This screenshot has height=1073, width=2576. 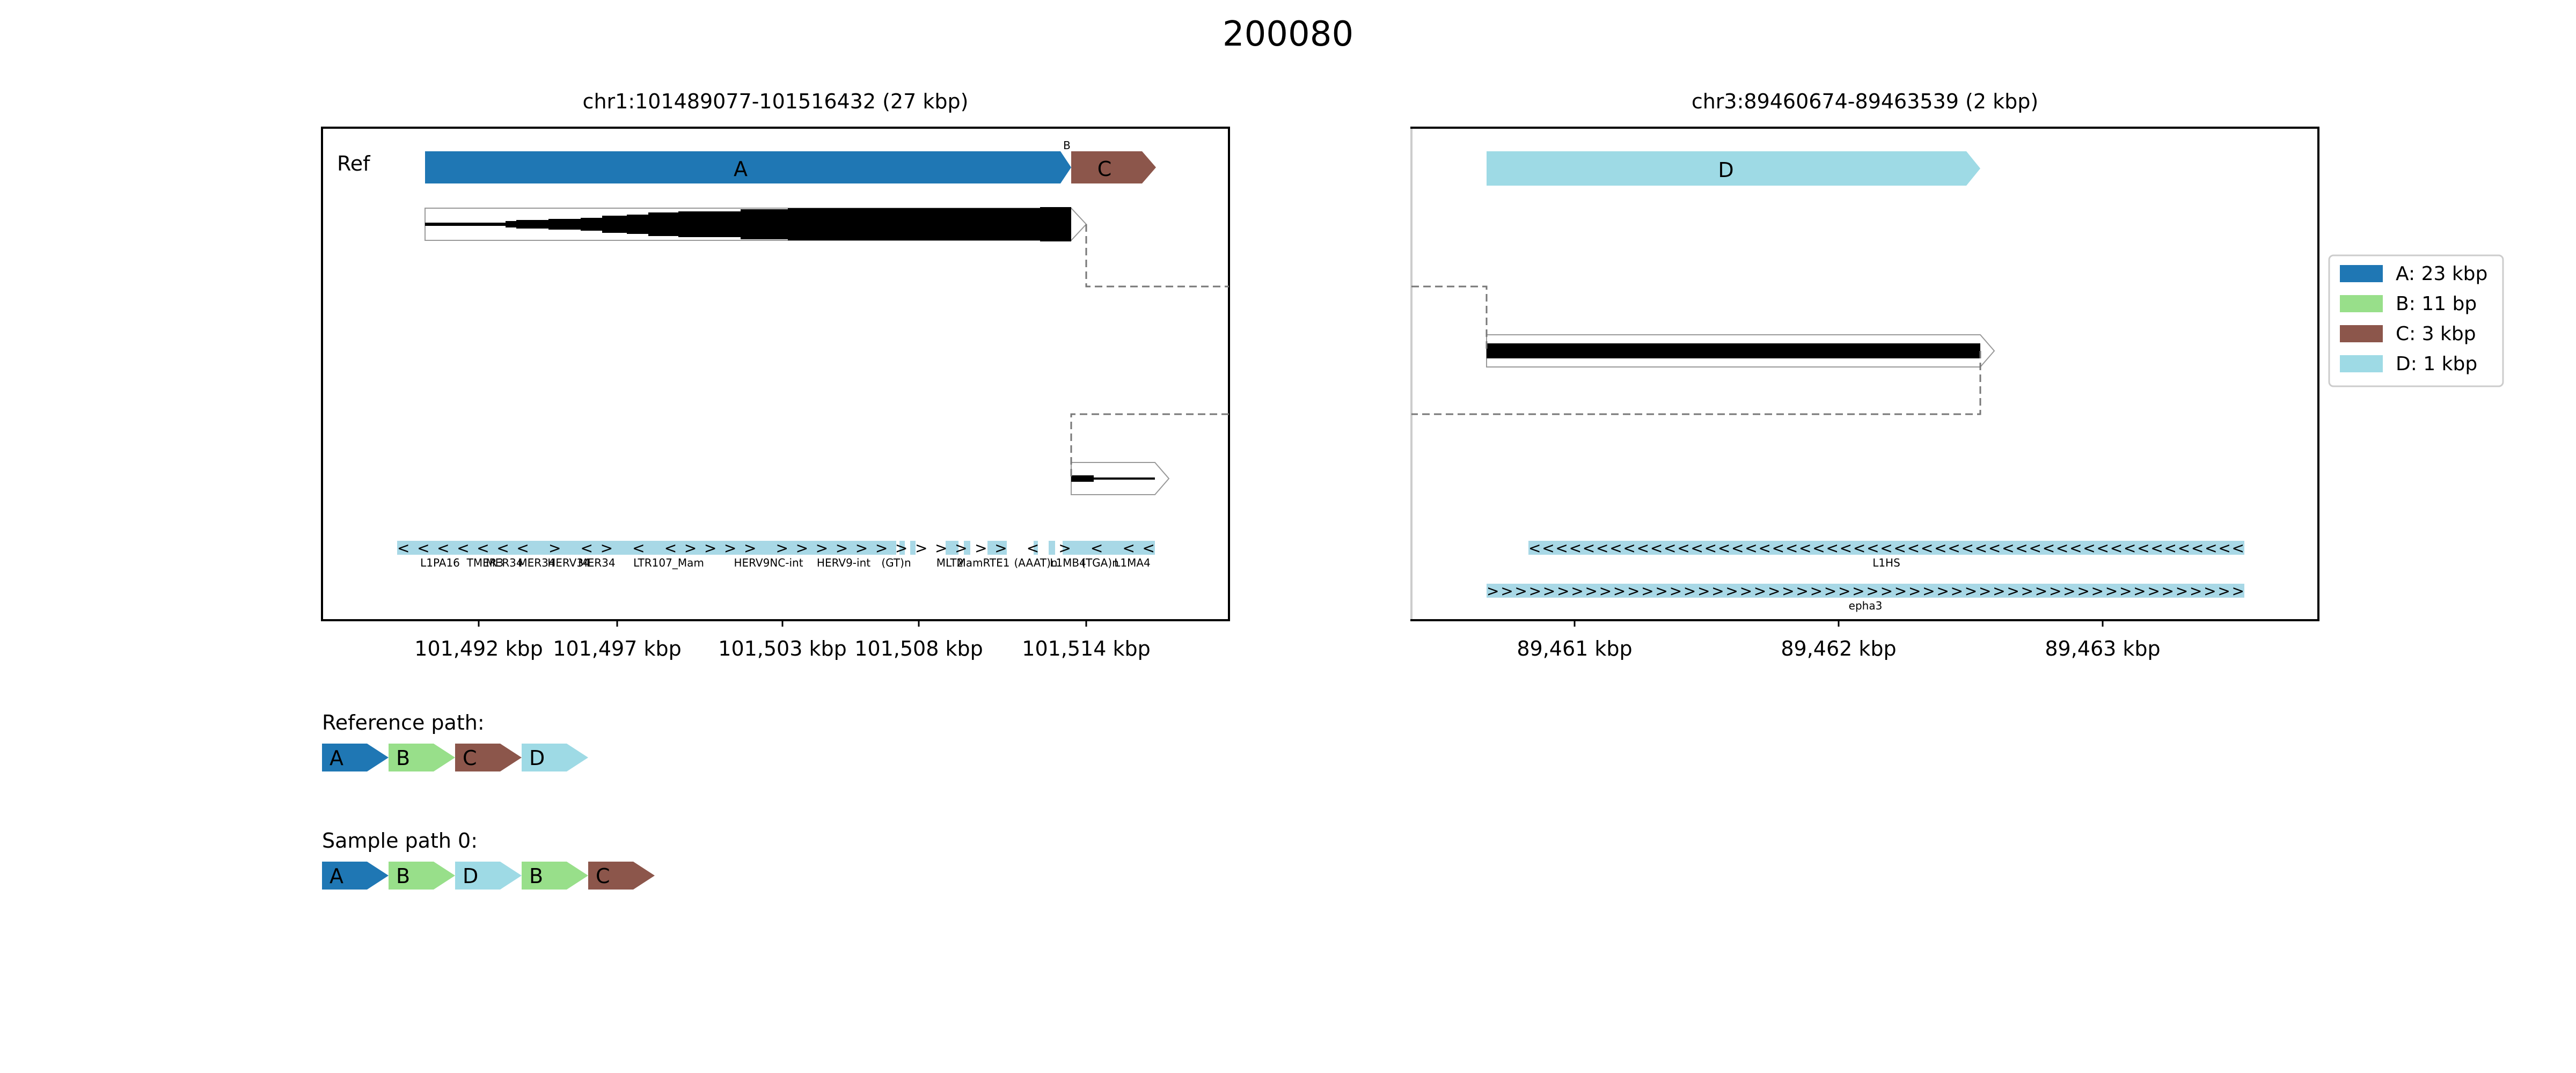 What do you see at coordinates (782, 623) in the screenshot?
I see `left-x-axis` at bounding box center [782, 623].